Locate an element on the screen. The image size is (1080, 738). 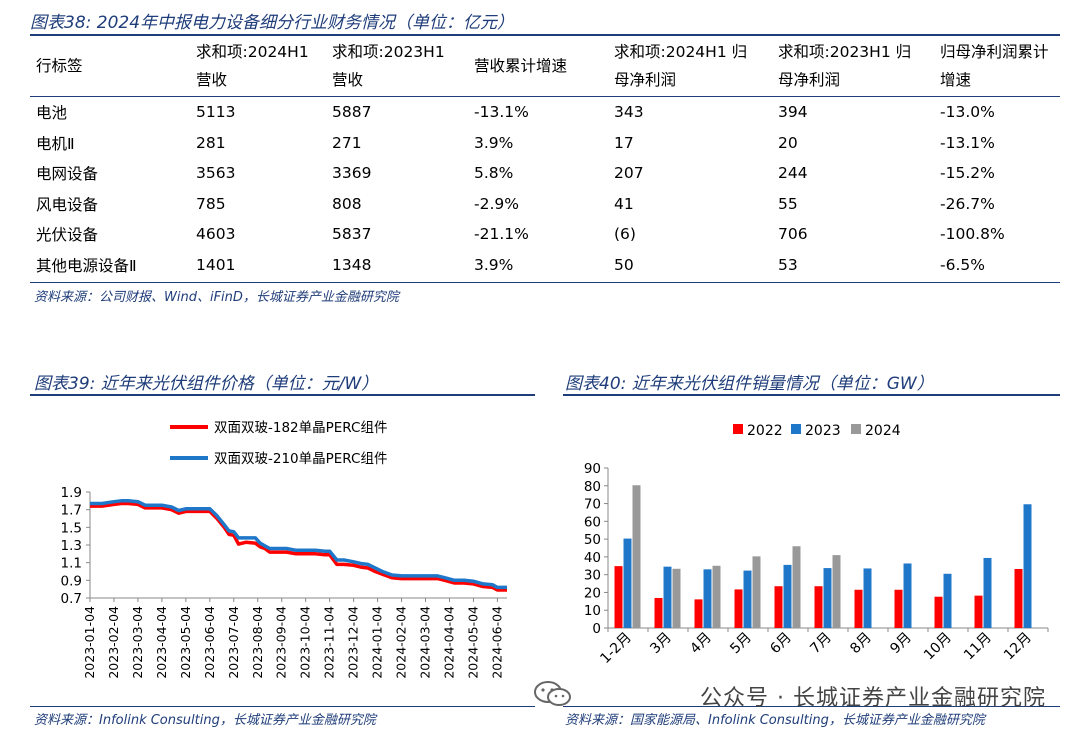
value-cell: 394 is located at coordinates (793, 112).